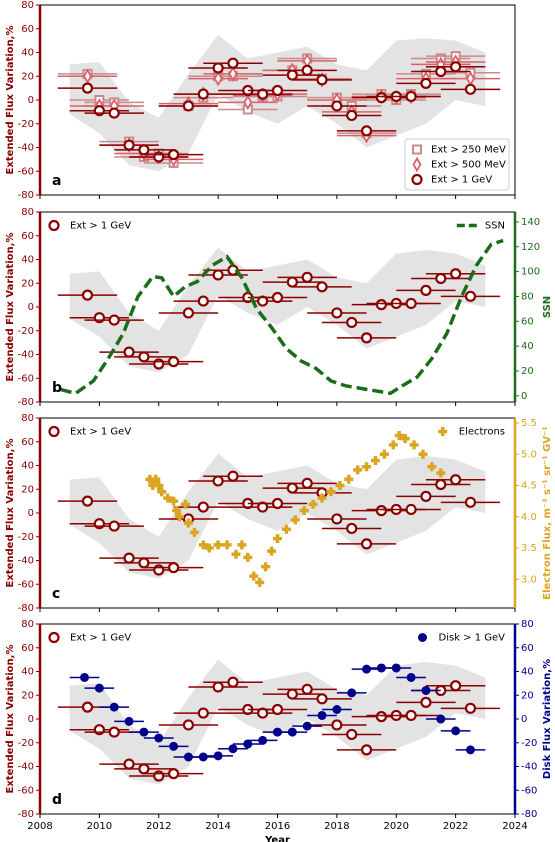 Image resolution: width=555 pixels, height=842 pixels. I want to click on y-tick-label: 80, so click(27, 624).